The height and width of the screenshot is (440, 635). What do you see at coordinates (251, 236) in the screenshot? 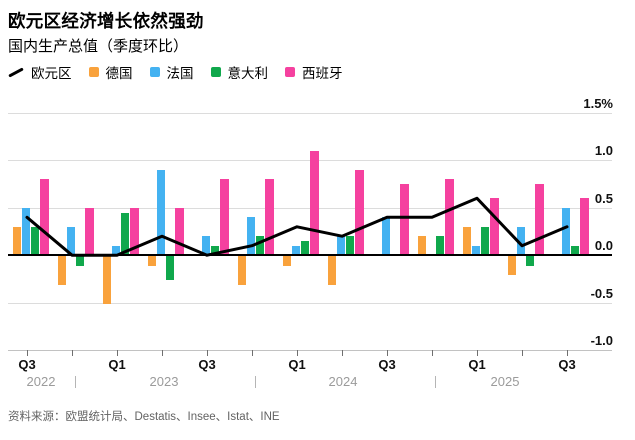
I see `bar-france-2023Q4` at bounding box center [251, 236].